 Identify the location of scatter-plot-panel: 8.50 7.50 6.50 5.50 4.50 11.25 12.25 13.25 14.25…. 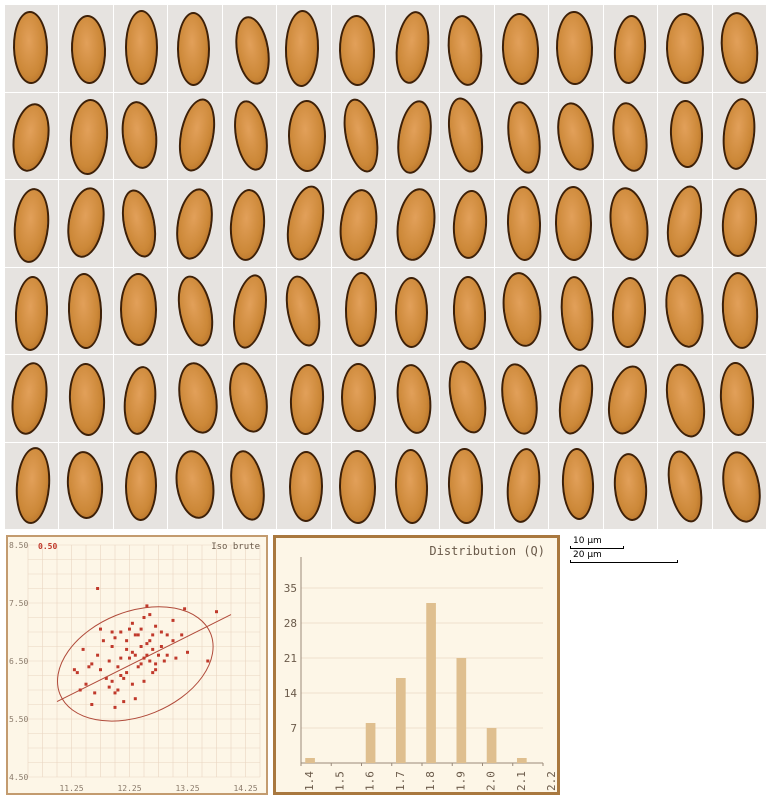
(137, 665).